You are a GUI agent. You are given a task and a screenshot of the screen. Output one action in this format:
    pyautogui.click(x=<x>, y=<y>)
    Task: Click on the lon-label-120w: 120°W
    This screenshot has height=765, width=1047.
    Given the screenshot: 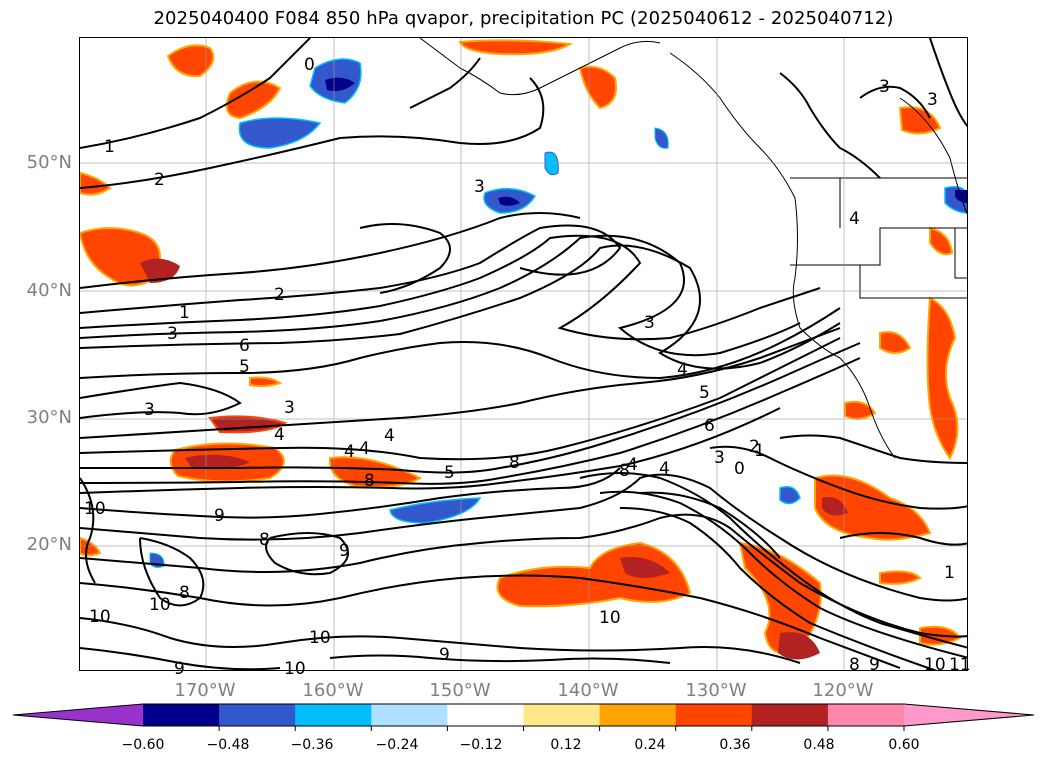 What is the action you would take?
    pyautogui.click(x=843, y=690)
    